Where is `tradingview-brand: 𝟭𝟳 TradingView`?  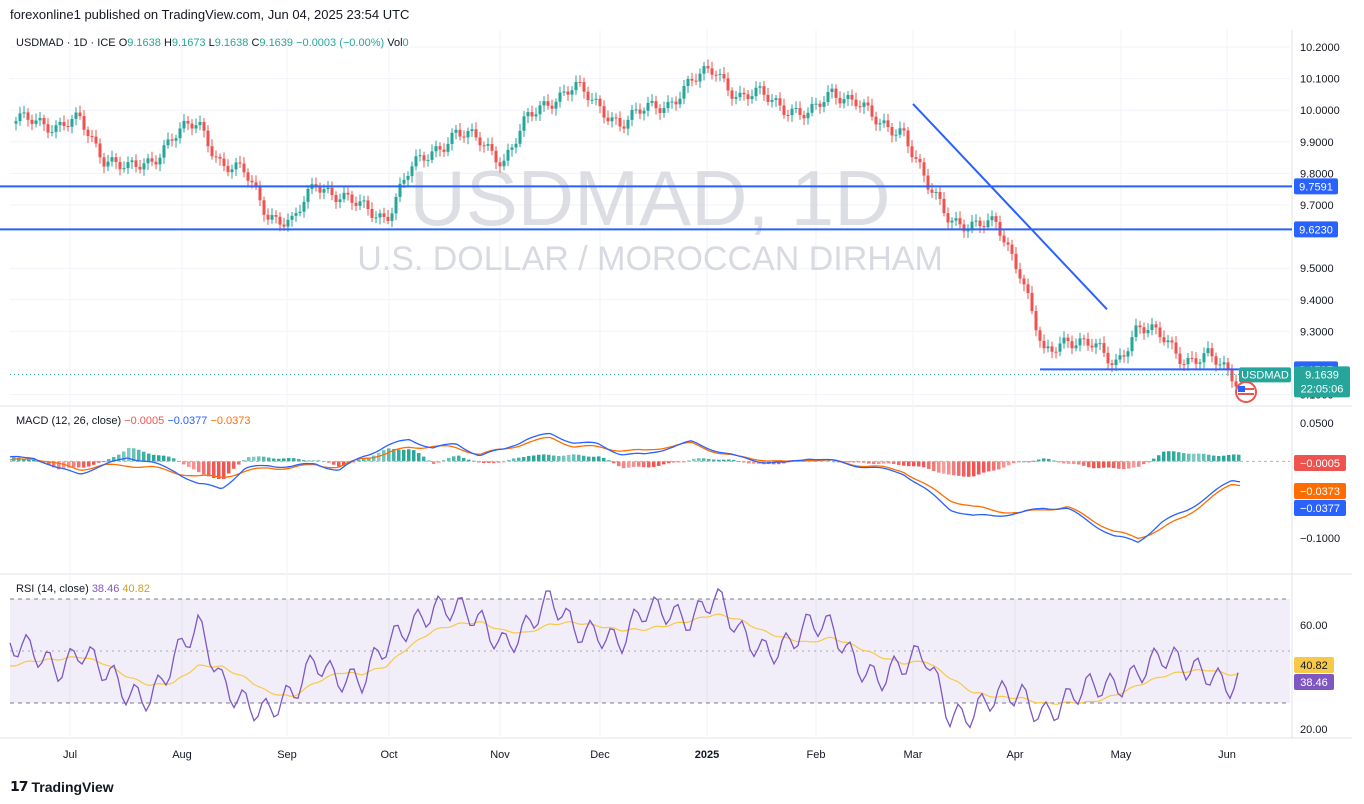 tradingview-brand: 𝟭𝟳 TradingView is located at coordinates (62, 786).